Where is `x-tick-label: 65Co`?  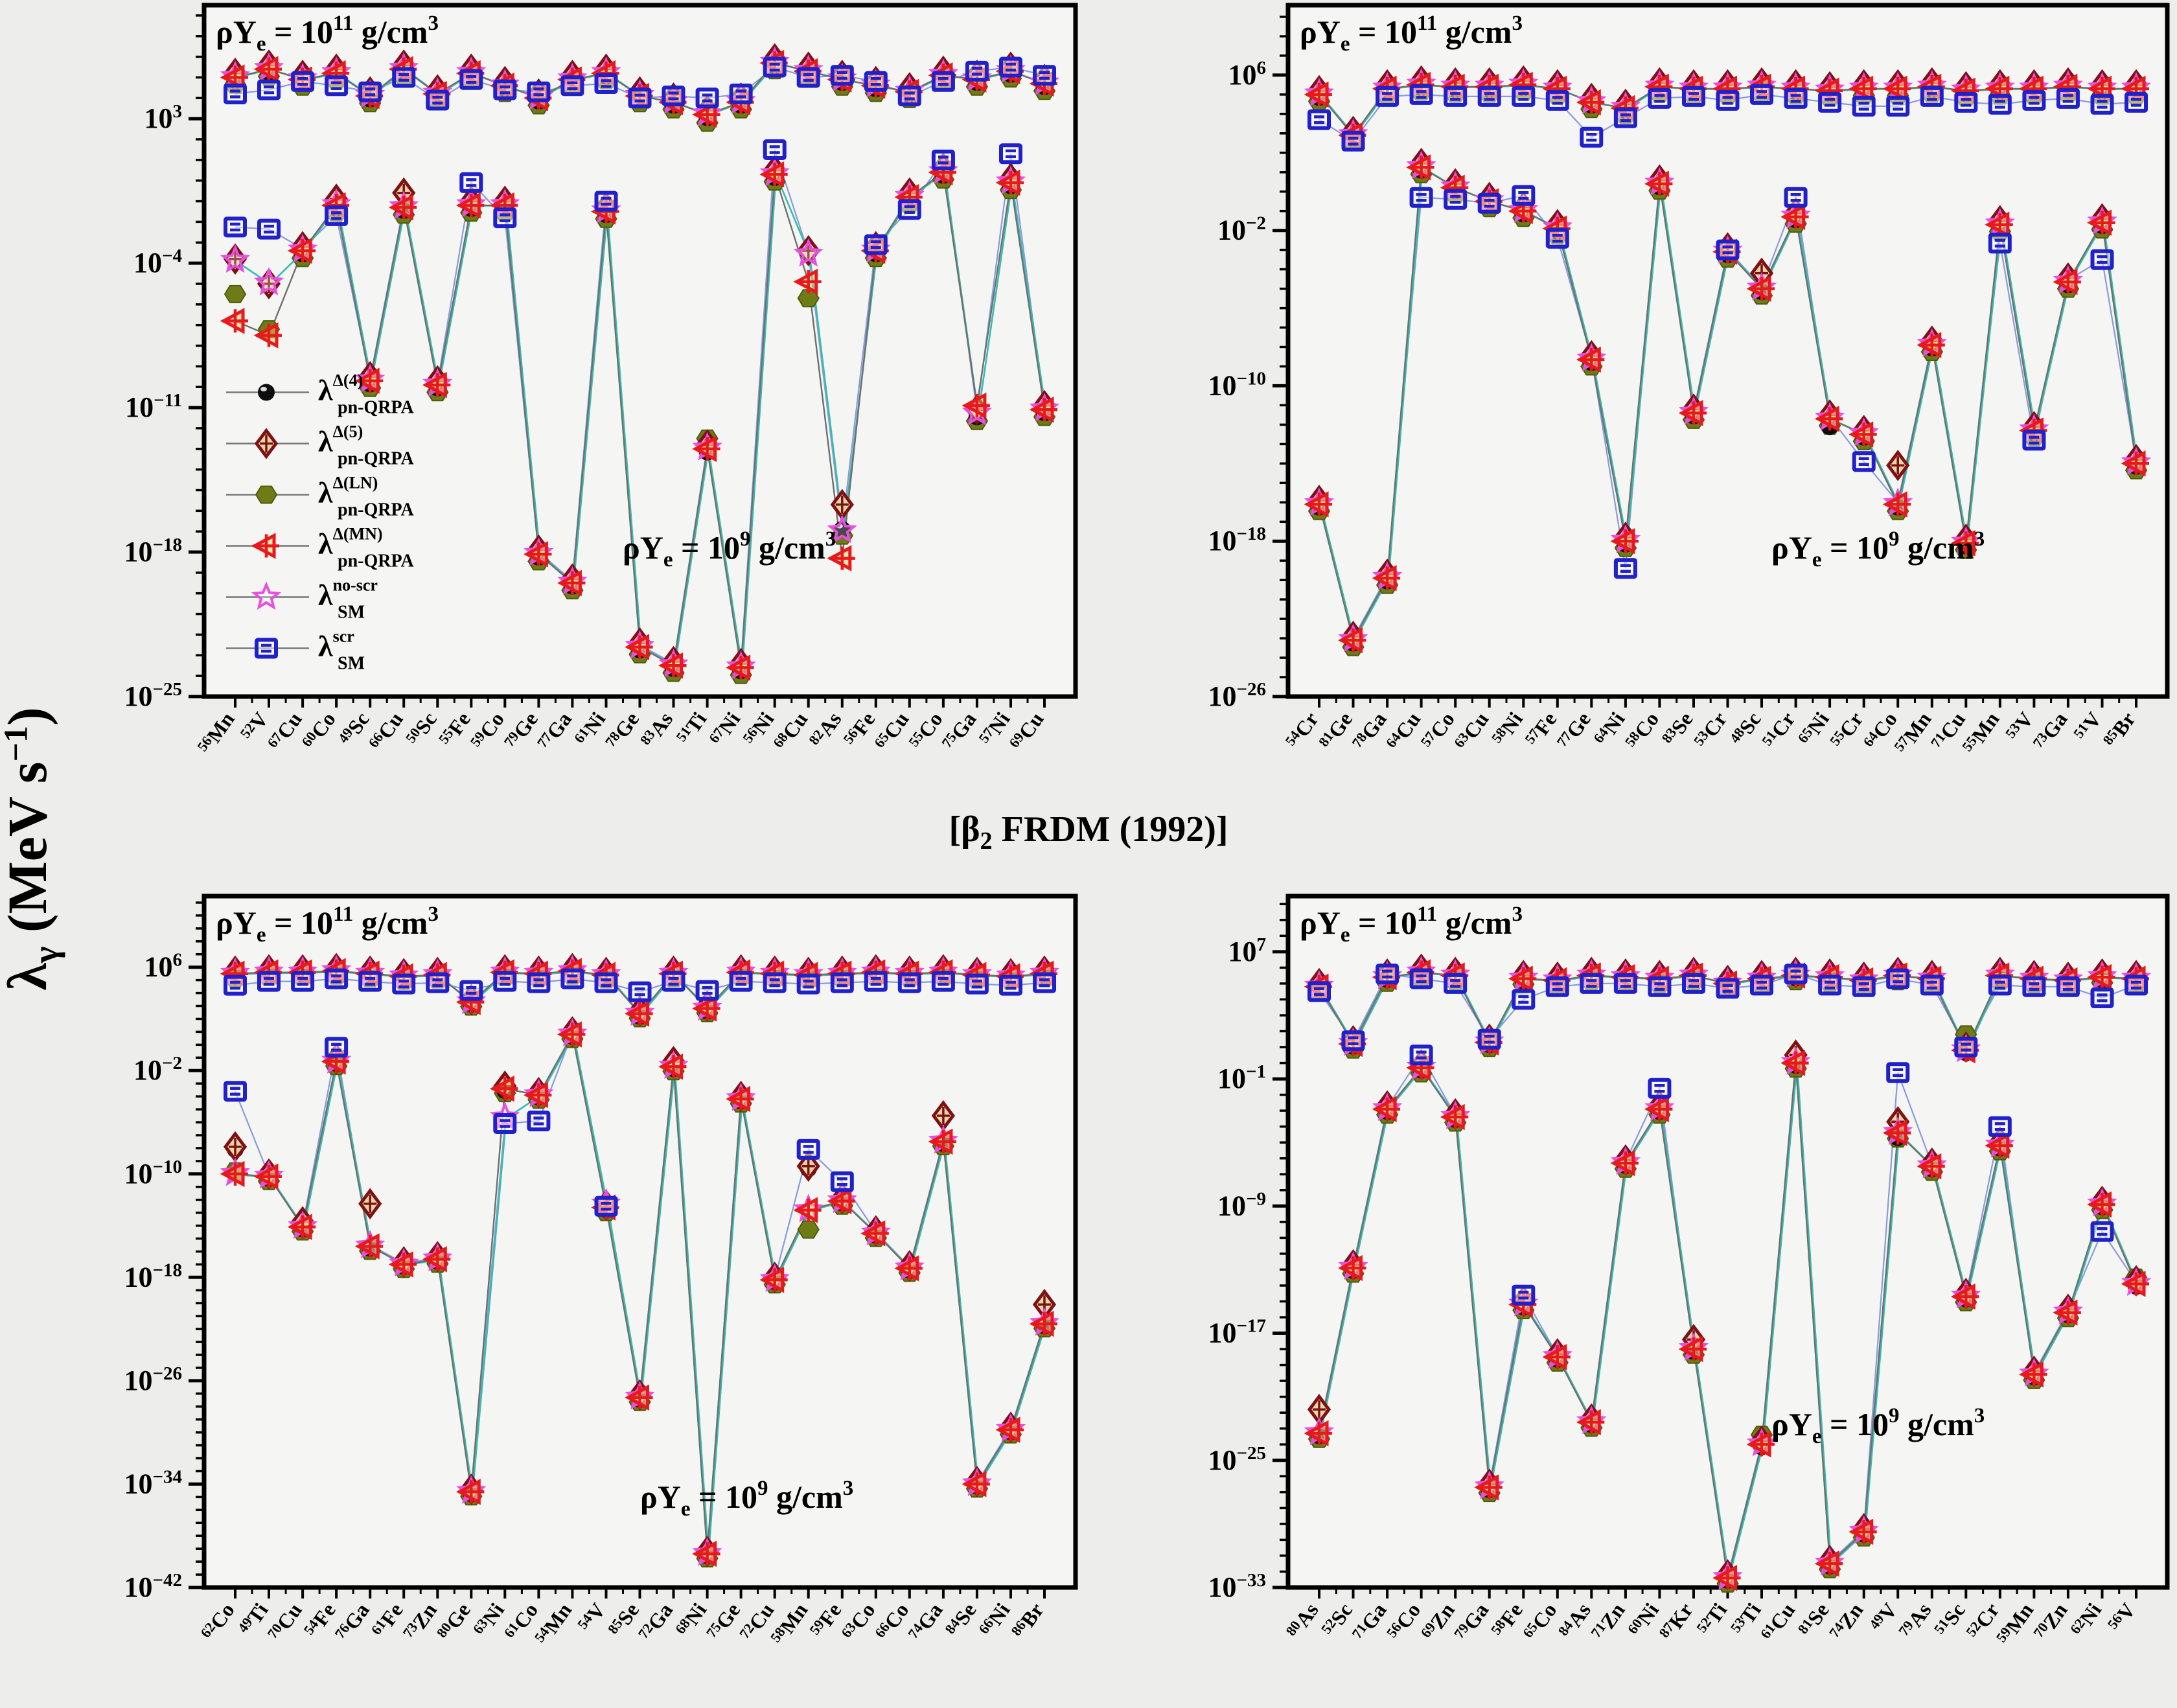
x-tick-label: 65Co is located at coordinates (1540, 1621).